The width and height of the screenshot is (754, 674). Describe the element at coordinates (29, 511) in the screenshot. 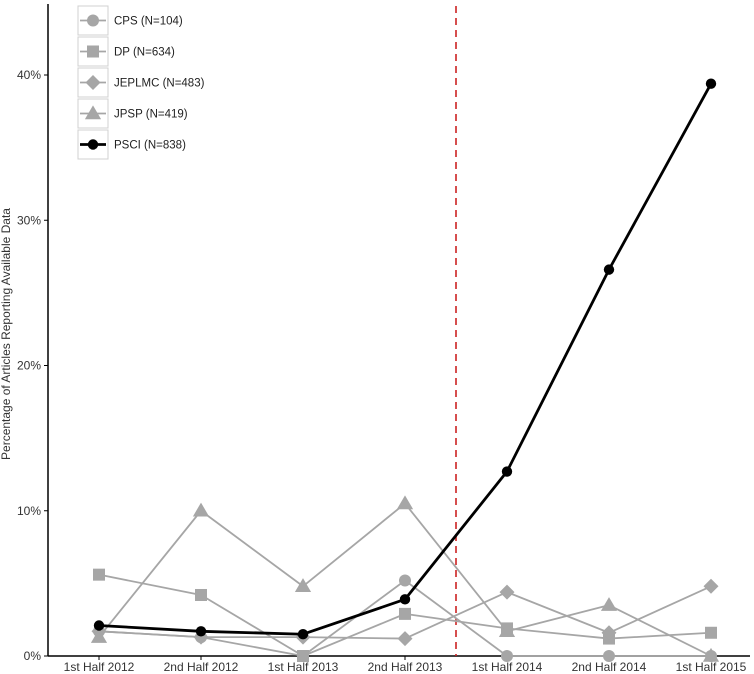

I see `y-tick-label: 10%` at that location.